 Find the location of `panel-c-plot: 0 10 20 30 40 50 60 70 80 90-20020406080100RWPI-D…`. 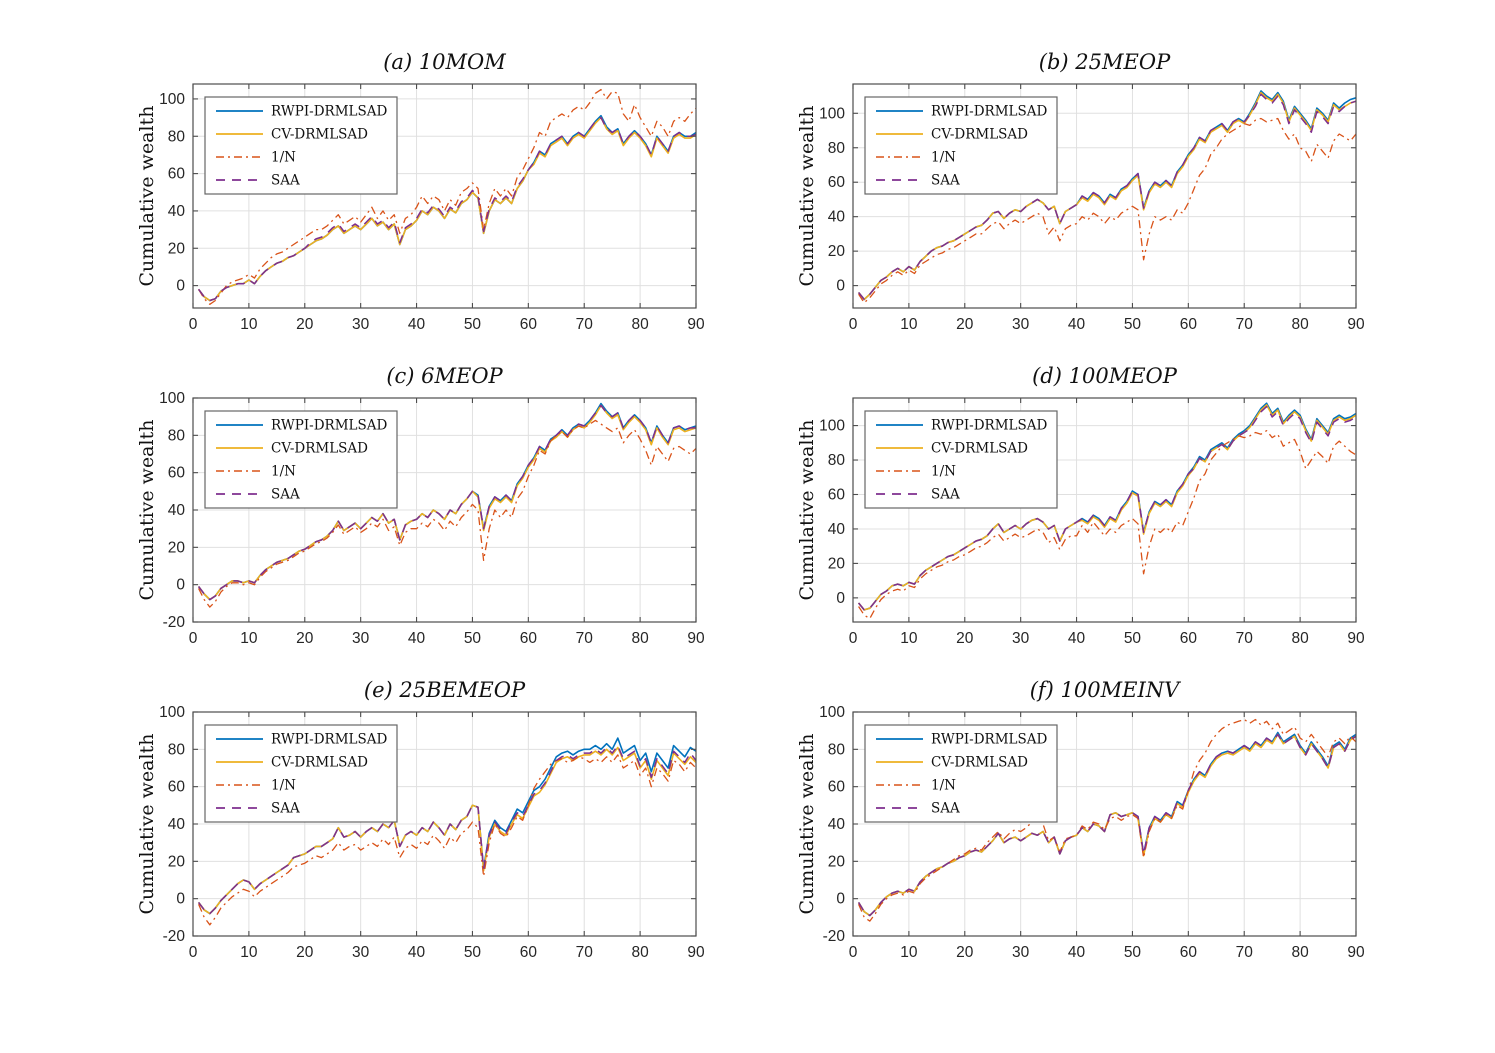

panel-c-plot: 0 10 20 30 40 50 60 70 80 90-20020406080100RWPI-D… is located at coordinates (432, 518).